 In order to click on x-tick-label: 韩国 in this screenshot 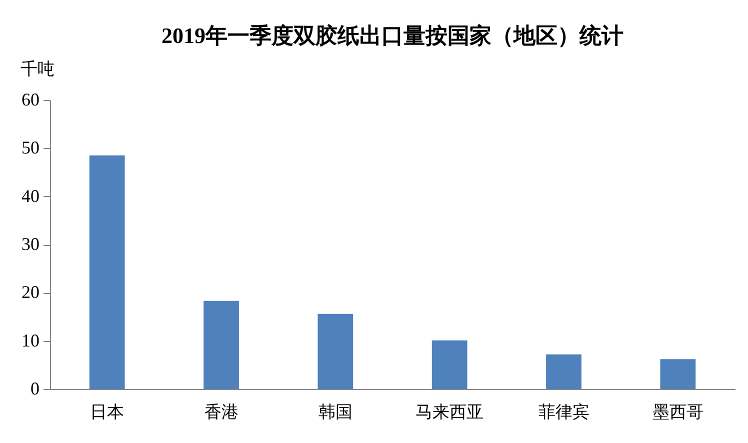, I will do `click(335, 412)`.